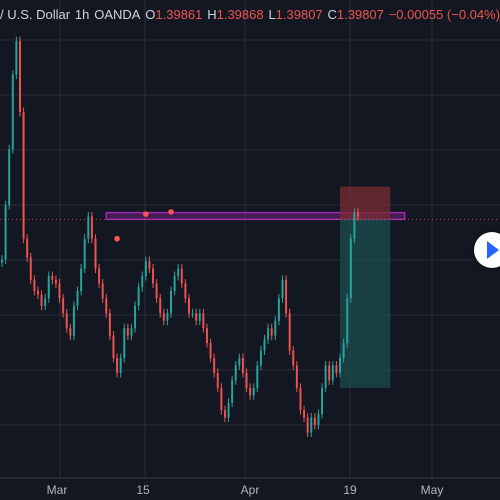  Describe the element at coordinates (432, 490) in the screenshot. I see `time-tick-label: May` at that location.